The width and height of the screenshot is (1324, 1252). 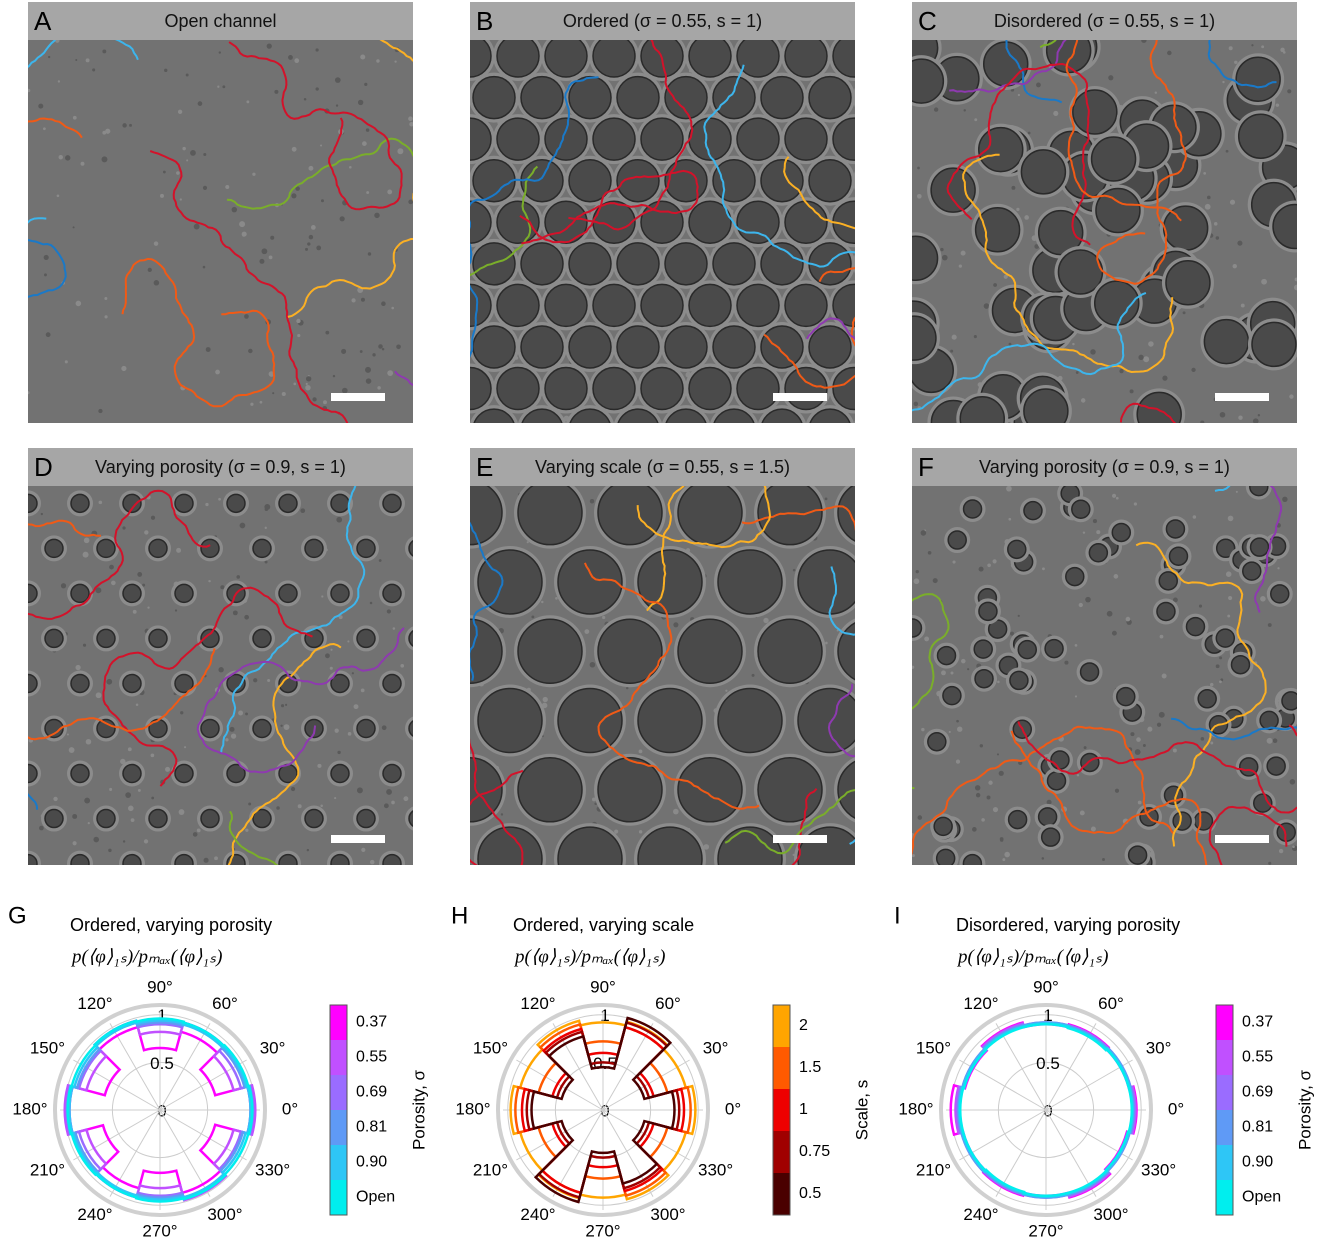 What do you see at coordinates (220, 231) in the screenshot?
I see `image-bg` at bounding box center [220, 231].